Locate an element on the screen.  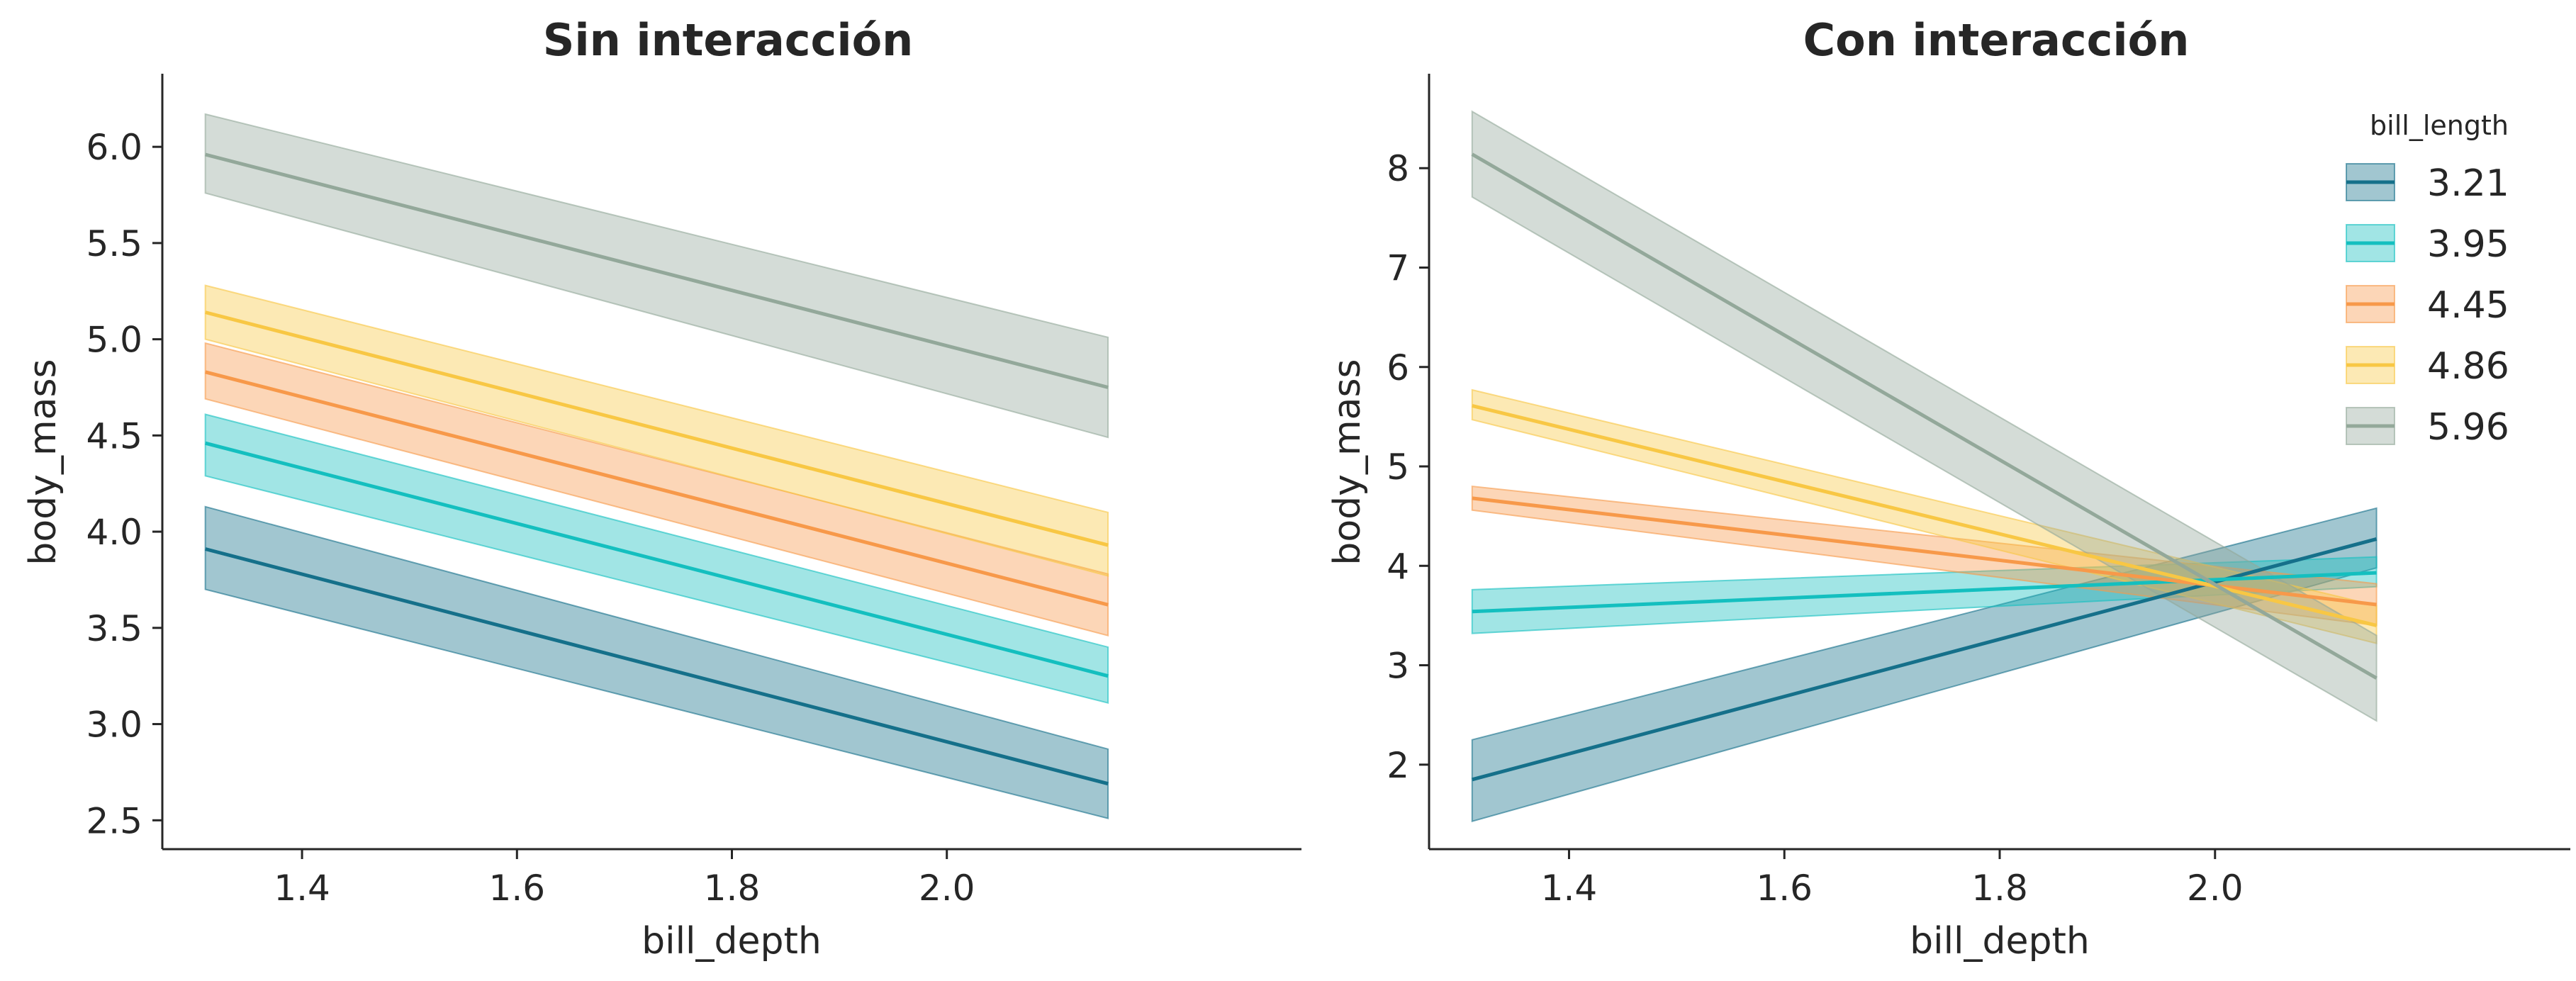
y-tick-label: 3.5 is located at coordinates (114, 628).